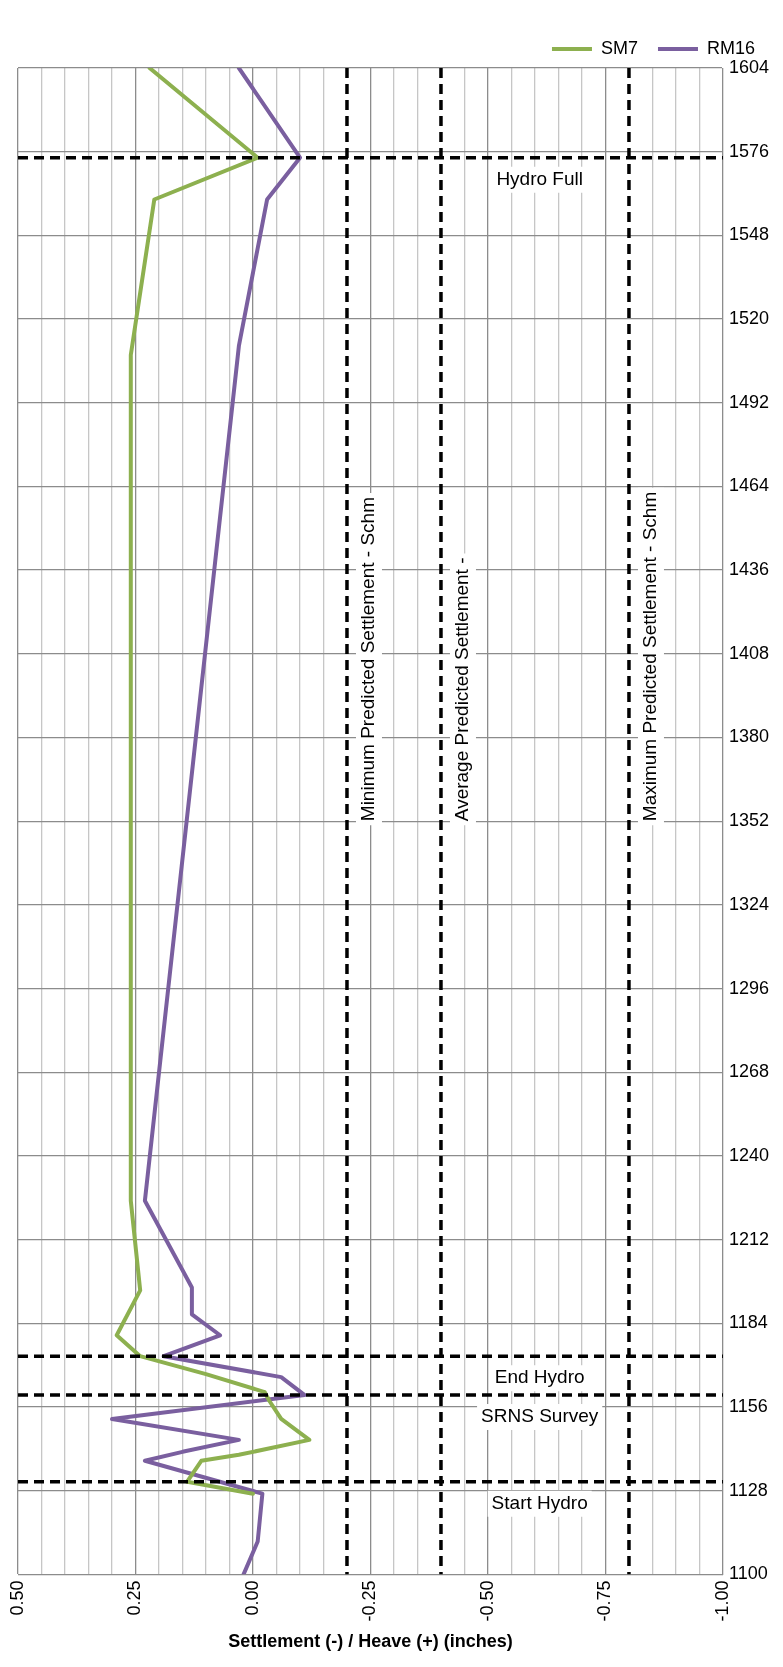 Image resolution: width=783 pixels, height=1667 pixels. What do you see at coordinates (748, 485) in the screenshot?
I see `y-tick-label: 1464` at bounding box center [748, 485].